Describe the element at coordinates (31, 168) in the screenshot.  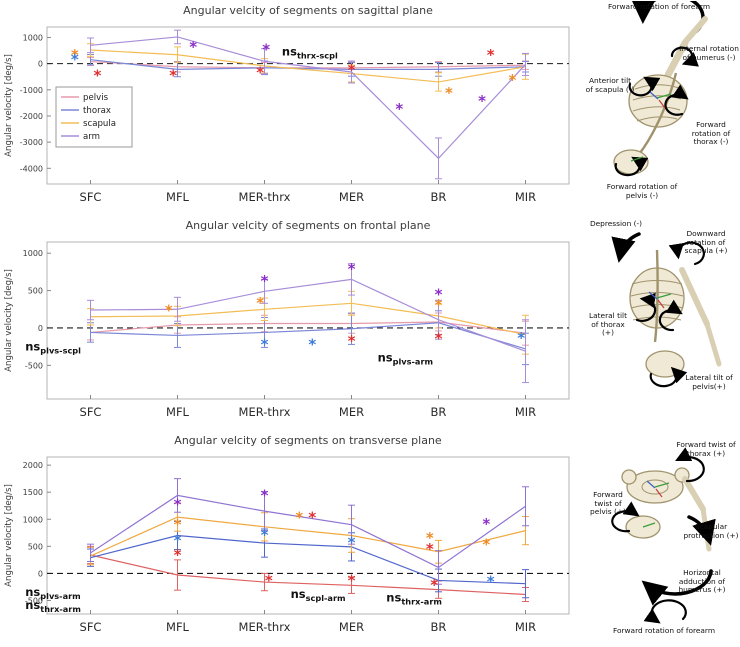
I see `svg-text: -4000` at that location.